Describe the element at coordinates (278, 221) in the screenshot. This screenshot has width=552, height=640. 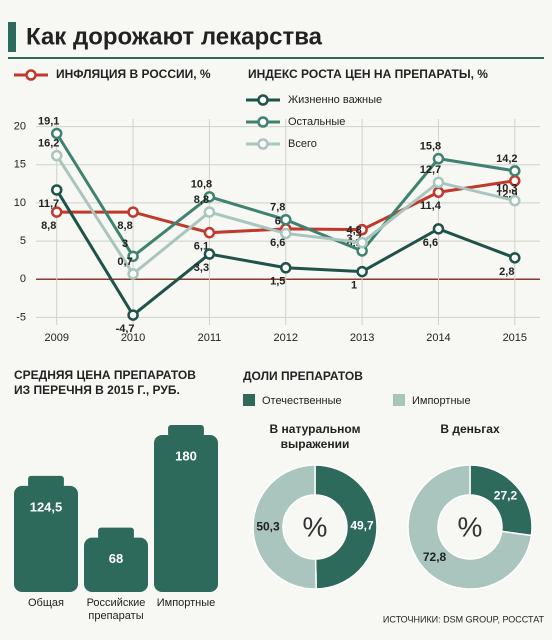
I see `data-label: 6` at that location.